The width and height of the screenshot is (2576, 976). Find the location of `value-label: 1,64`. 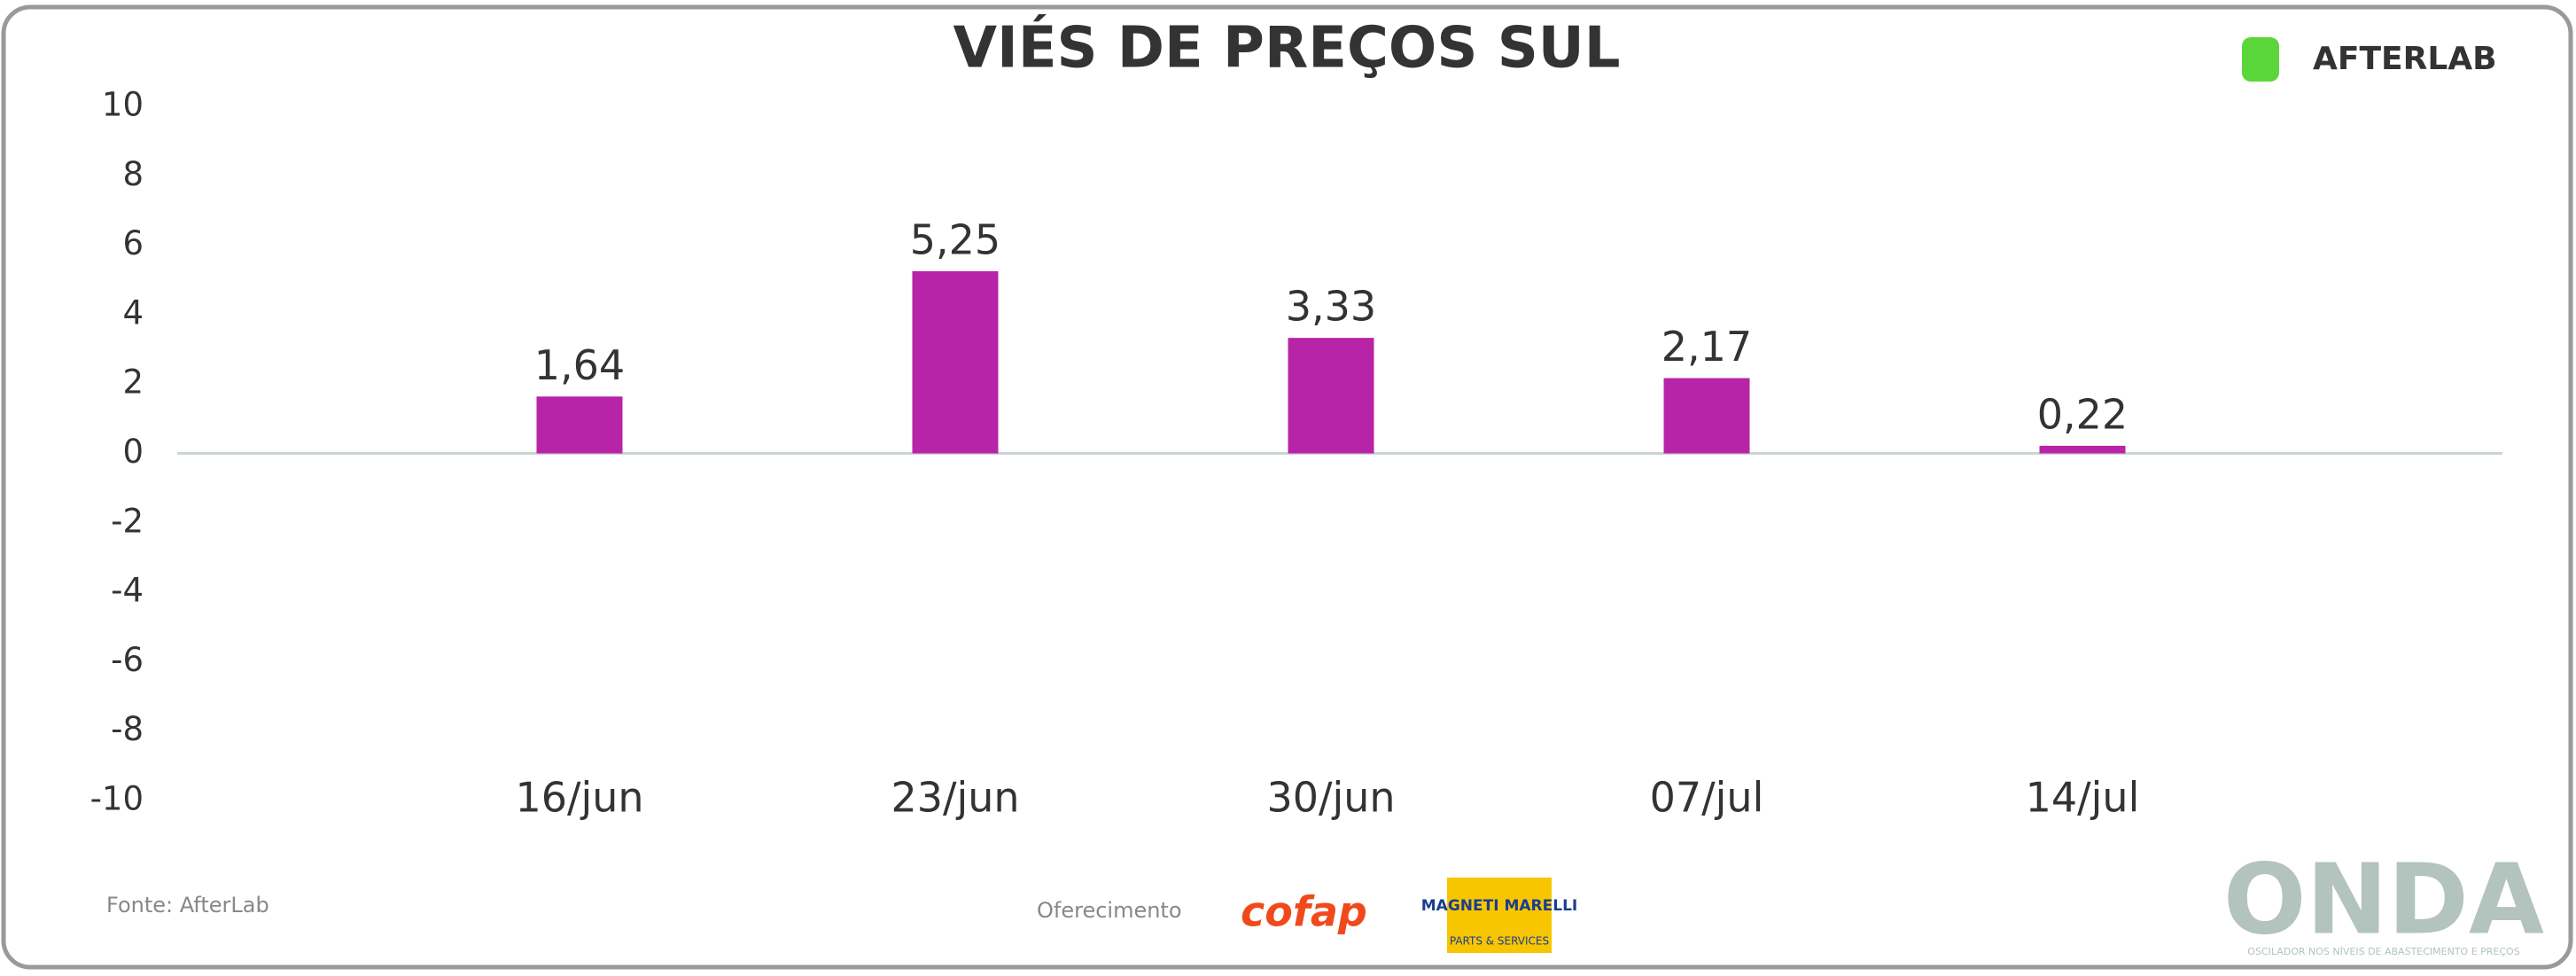

value-label: 1,64 is located at coordinates (580, 365).